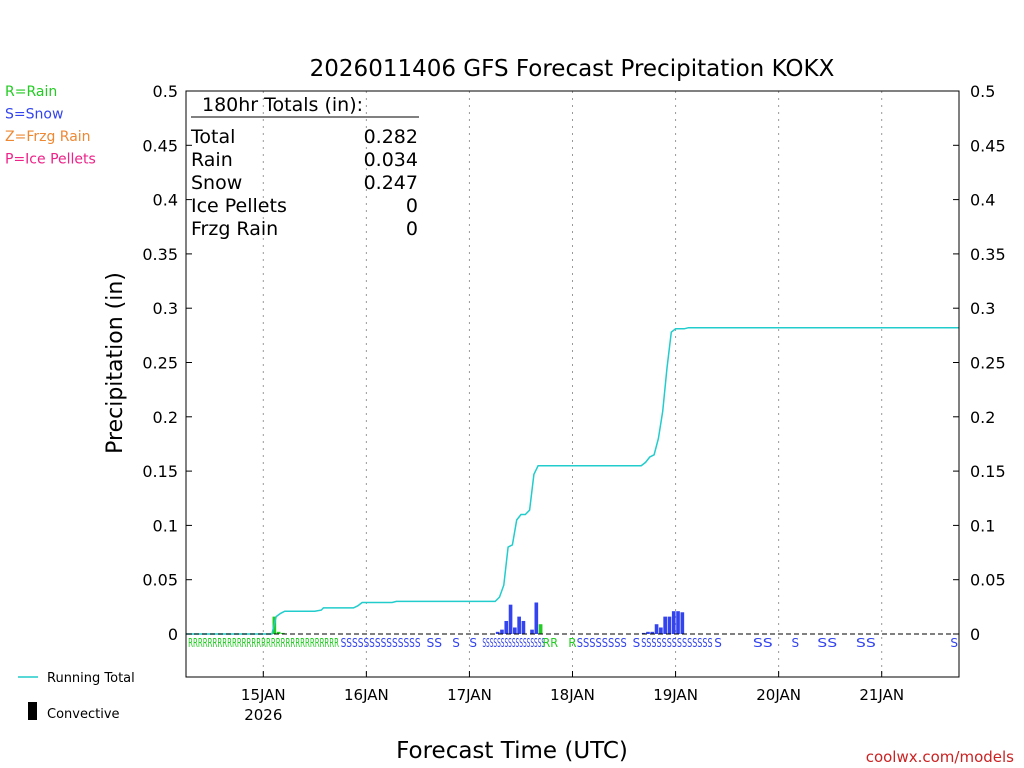 The image size is (1024, 768). Describe the element at coordinates (550, 643) in the screenshot. I see `precip-code-6: RR` at that location.